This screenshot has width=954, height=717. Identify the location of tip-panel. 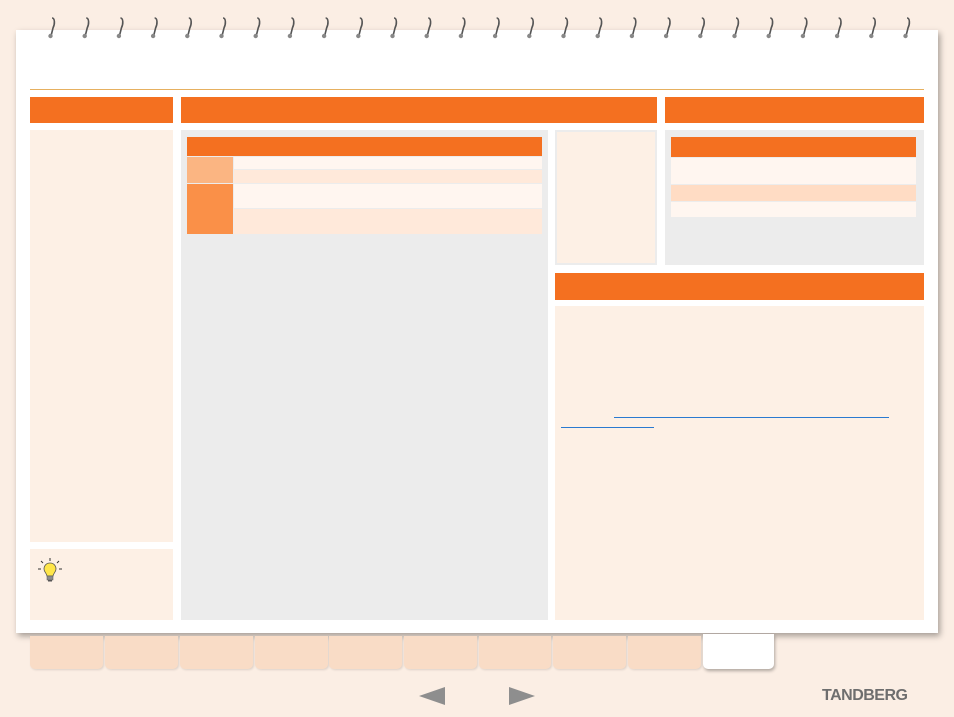
(101, 584).